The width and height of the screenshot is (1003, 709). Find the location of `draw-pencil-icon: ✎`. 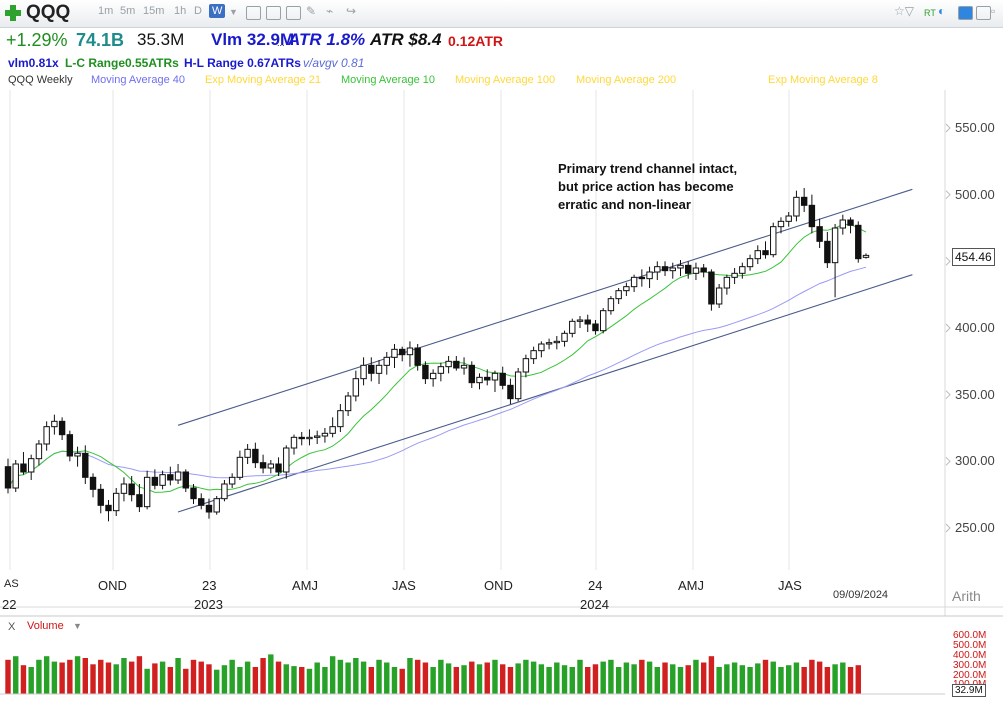

draw-pencil-icon: ✎ is located at coordinates (311, 11).